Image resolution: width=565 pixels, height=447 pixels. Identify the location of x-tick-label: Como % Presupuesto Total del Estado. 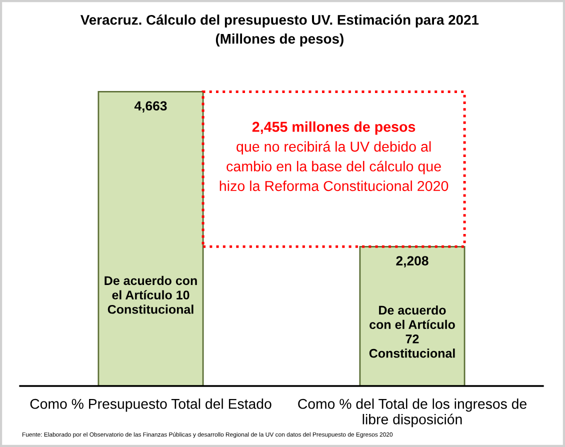
(151, 405).